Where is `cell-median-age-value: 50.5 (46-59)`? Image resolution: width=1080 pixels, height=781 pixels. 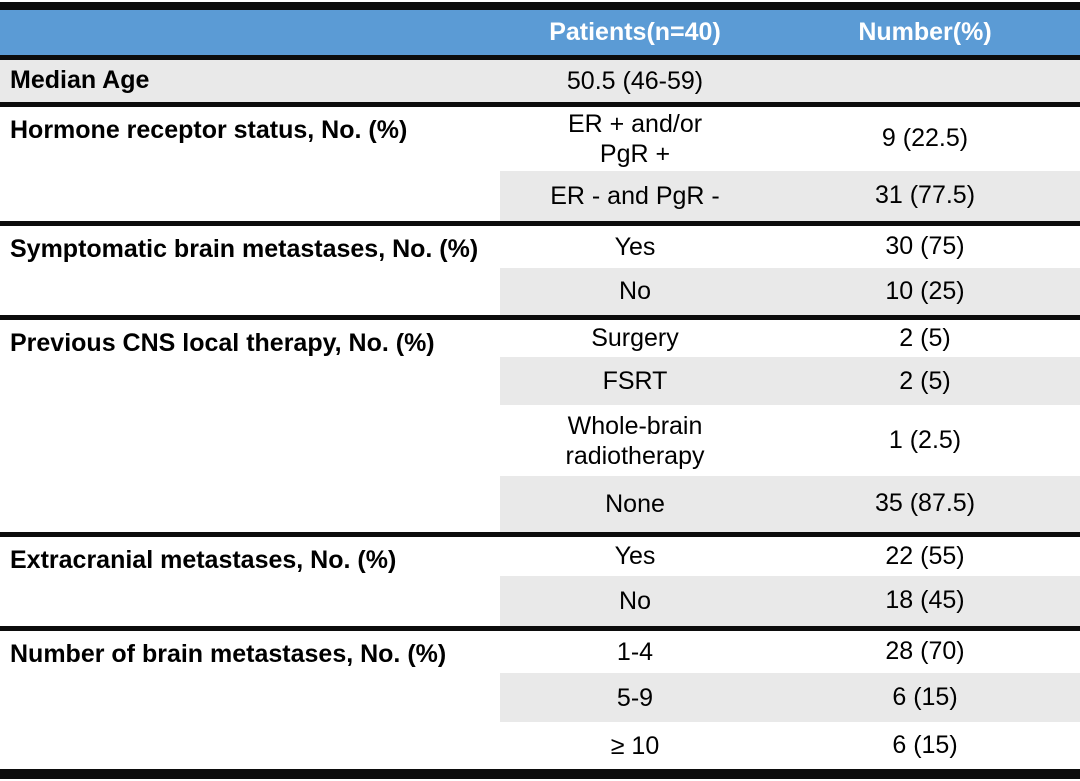 cell-median-age-value: 50.5 (46-59) is located at coordinates (635, 82).